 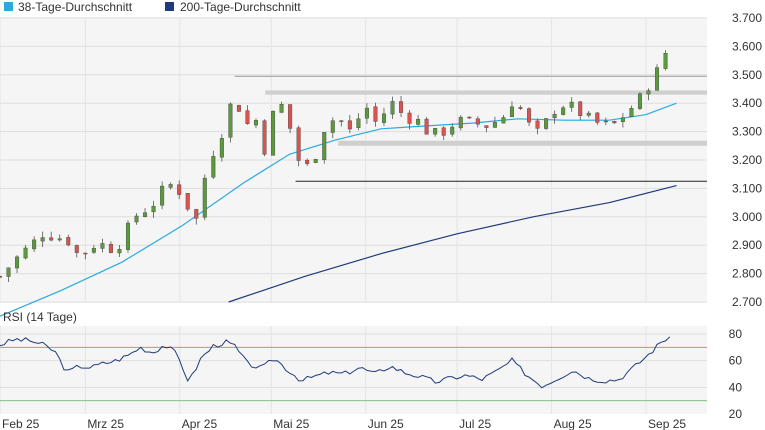 What do you see at coordinates (747, 75) in the screenshot?
I see `price-y-tick-label: 3.500` at bounding box center [747, 75].